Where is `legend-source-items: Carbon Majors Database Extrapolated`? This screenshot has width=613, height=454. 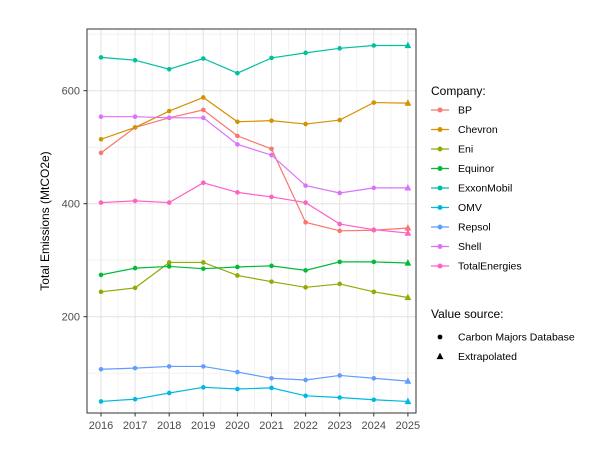
legend-source-items: Carbon Majors Database Extrapolated is located at coordinates (505, 347).